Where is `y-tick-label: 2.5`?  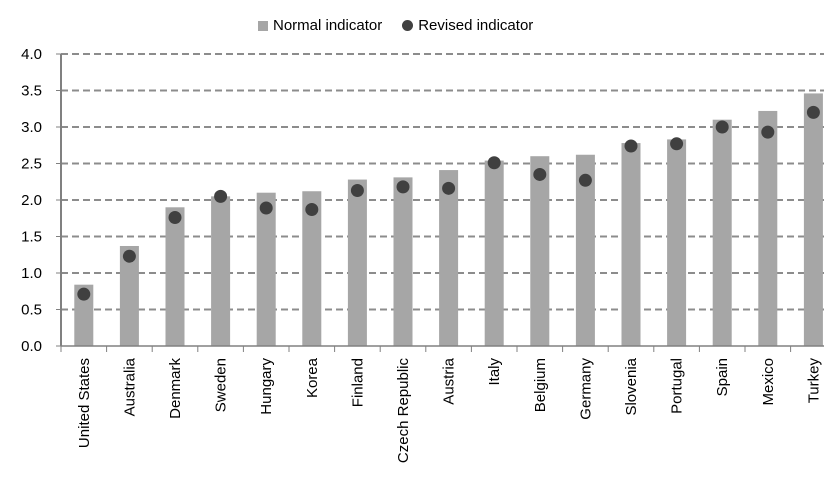 y-tick-label: 2.5 is located at coordinates (31, 164).